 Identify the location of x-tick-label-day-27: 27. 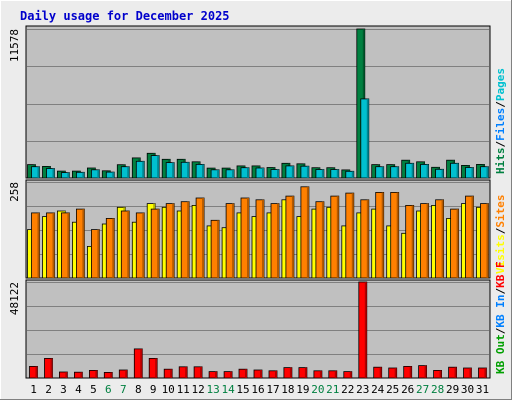
(422, 389).